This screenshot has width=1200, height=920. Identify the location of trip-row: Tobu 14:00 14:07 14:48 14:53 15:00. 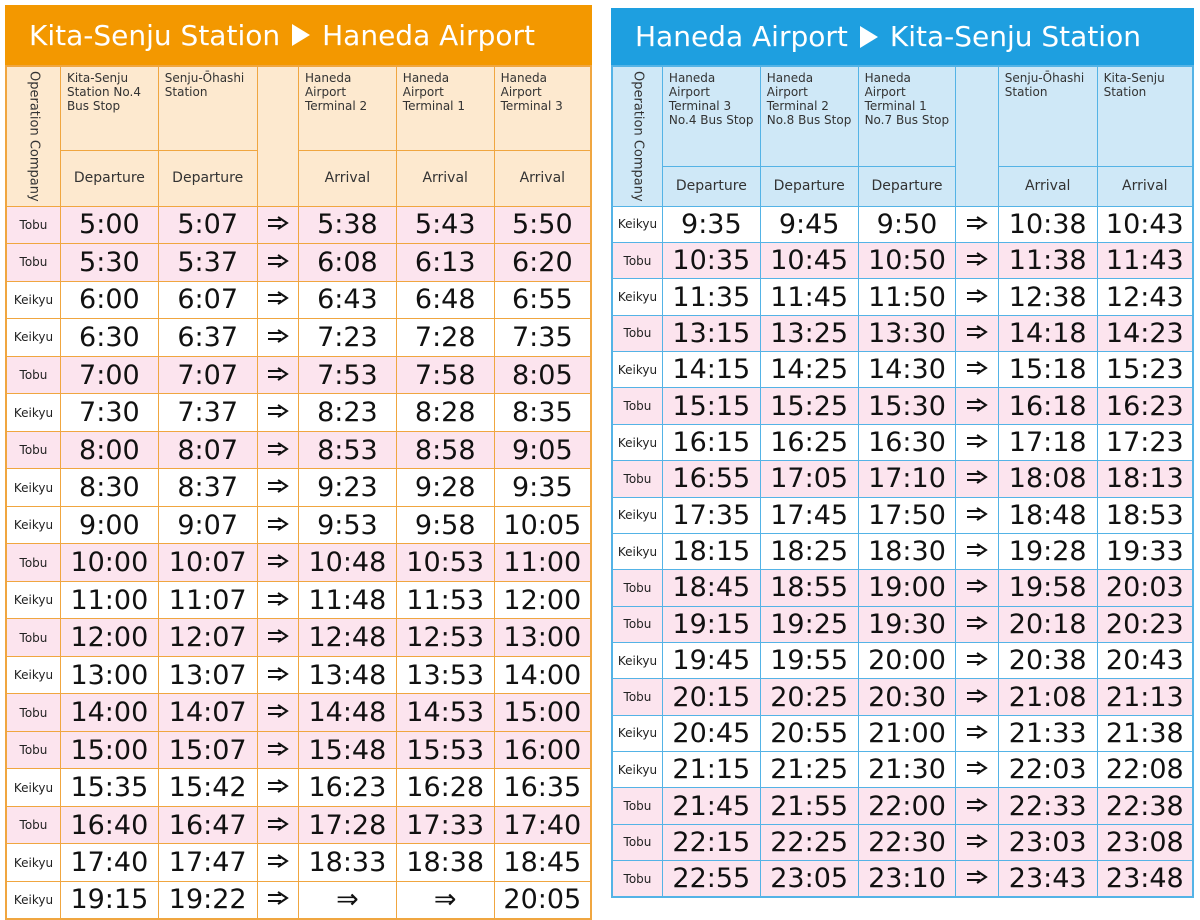
(298, 712).